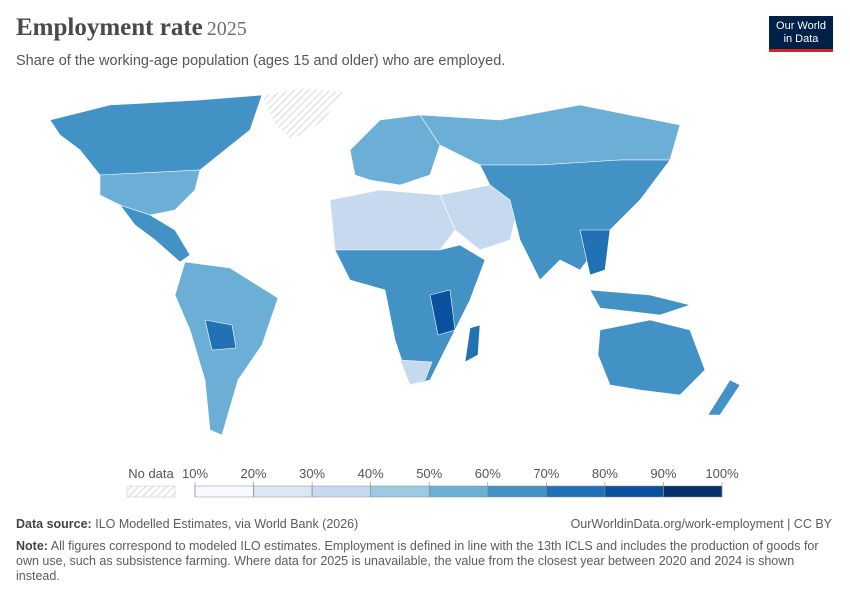 The width and height of the screenshot is (850, 600). What do you see at coordinates (550, 135) in the screenshot?
I see `russia` at bounding box center [550, 135].